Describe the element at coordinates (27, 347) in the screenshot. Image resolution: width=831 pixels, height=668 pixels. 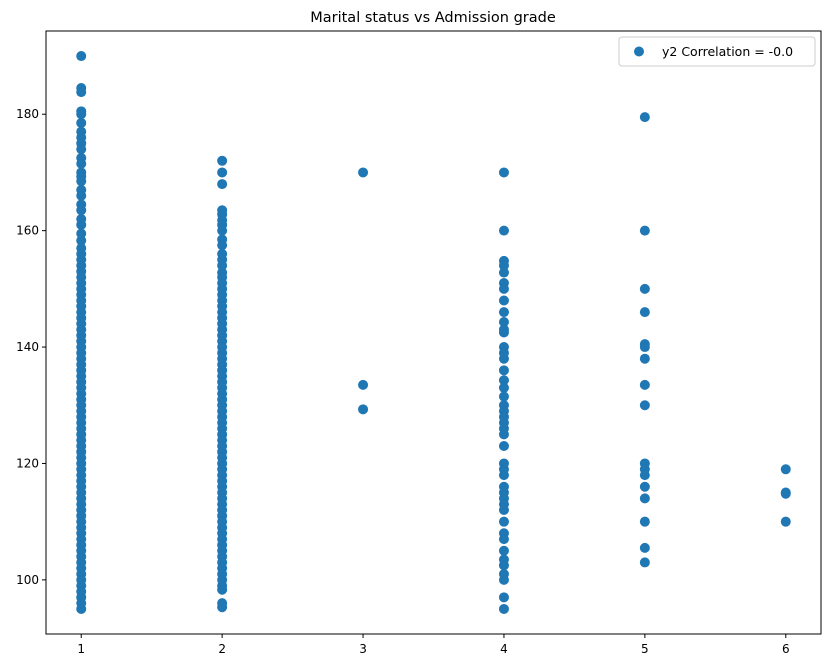
I see `y-tick-label: 140` at that location.